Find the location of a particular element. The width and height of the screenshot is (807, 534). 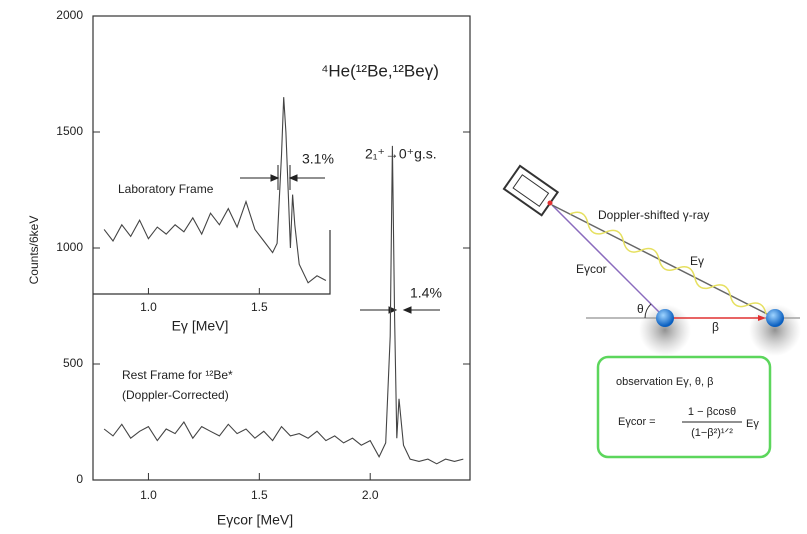

y-tick-label: 500 is located at coordinates (73, 363).